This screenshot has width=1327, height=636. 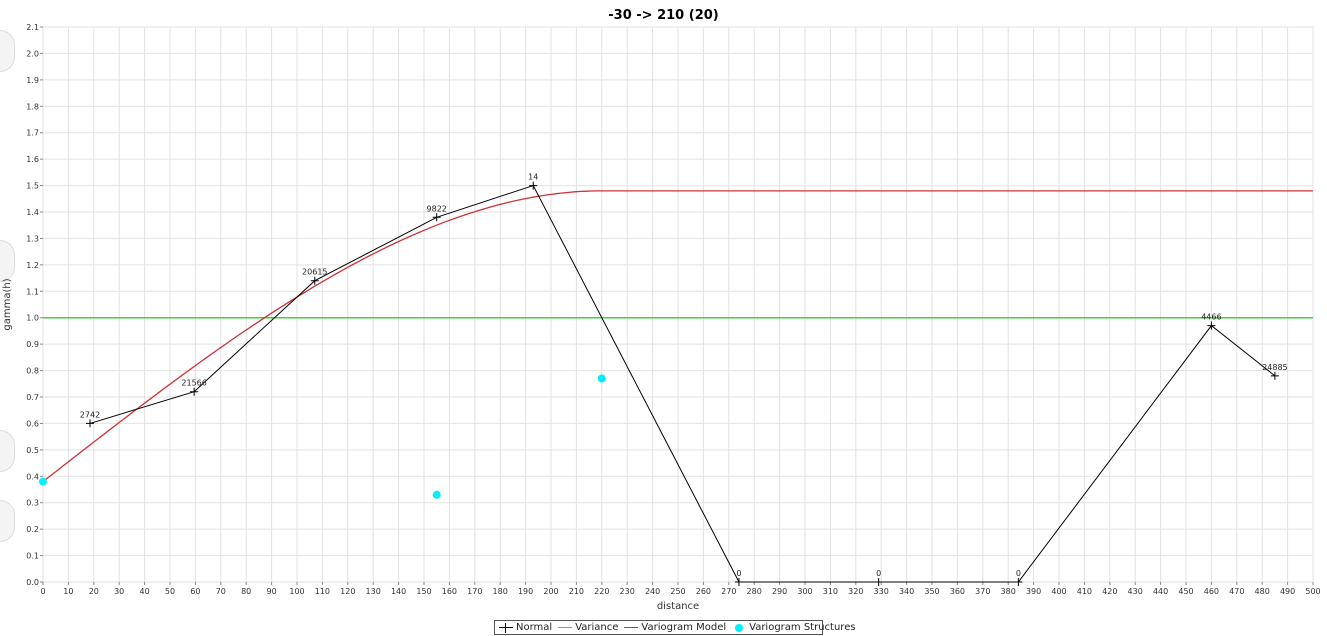 I want to click on x-tick-label: 250, so click(x=677, y=591).